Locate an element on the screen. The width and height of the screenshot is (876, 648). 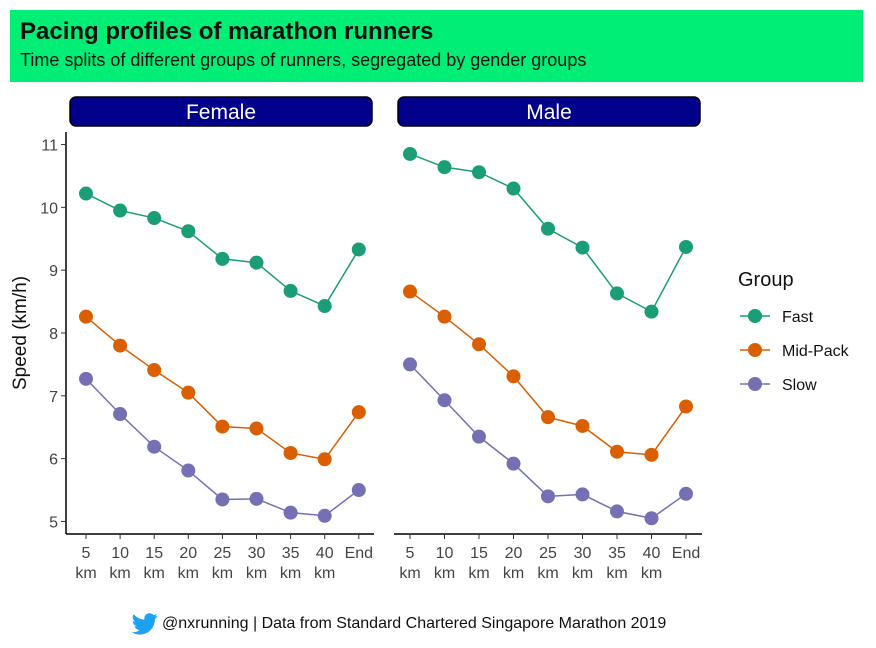
legend-label: Fast is located at coordinates (798, 317).